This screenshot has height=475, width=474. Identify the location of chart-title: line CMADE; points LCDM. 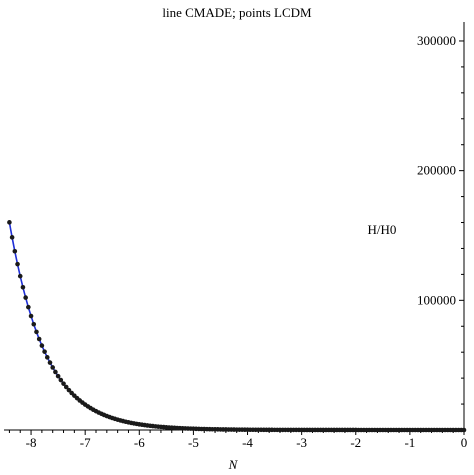
(237, 12).